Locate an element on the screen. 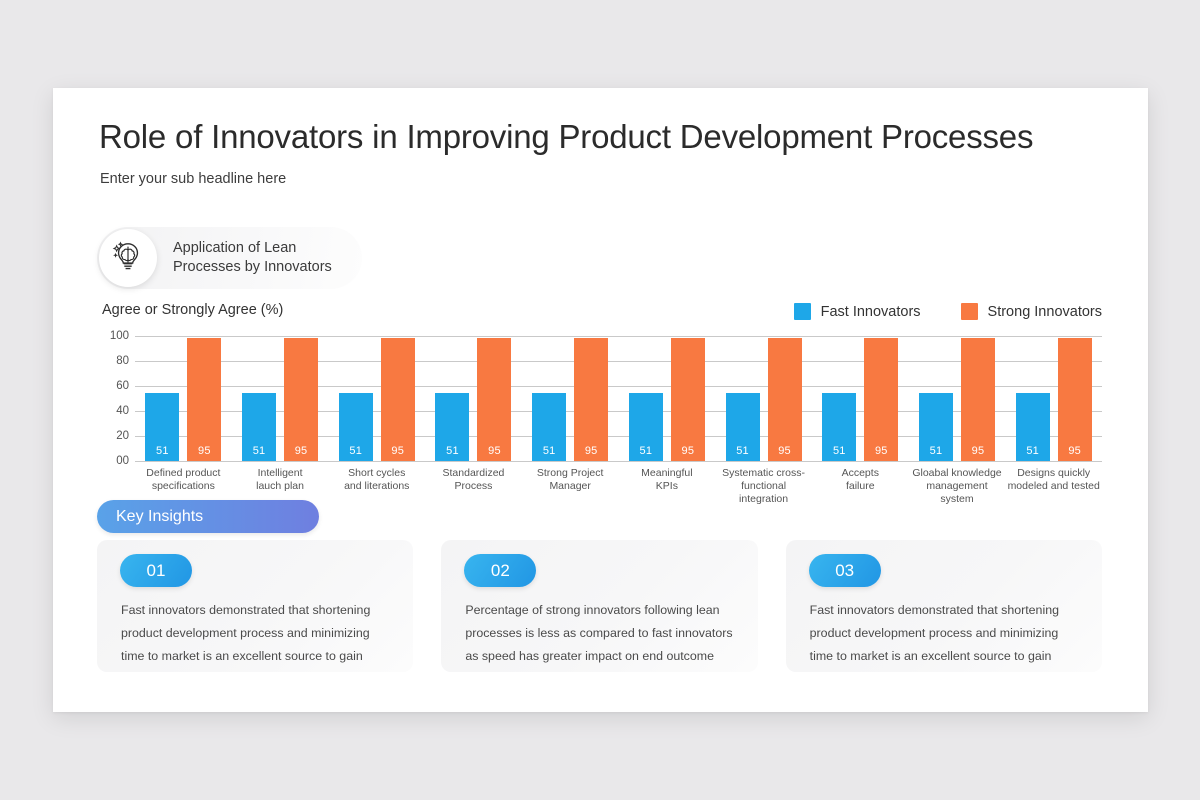  y-axis-tick: 80 is located at coordinates (122, 361).